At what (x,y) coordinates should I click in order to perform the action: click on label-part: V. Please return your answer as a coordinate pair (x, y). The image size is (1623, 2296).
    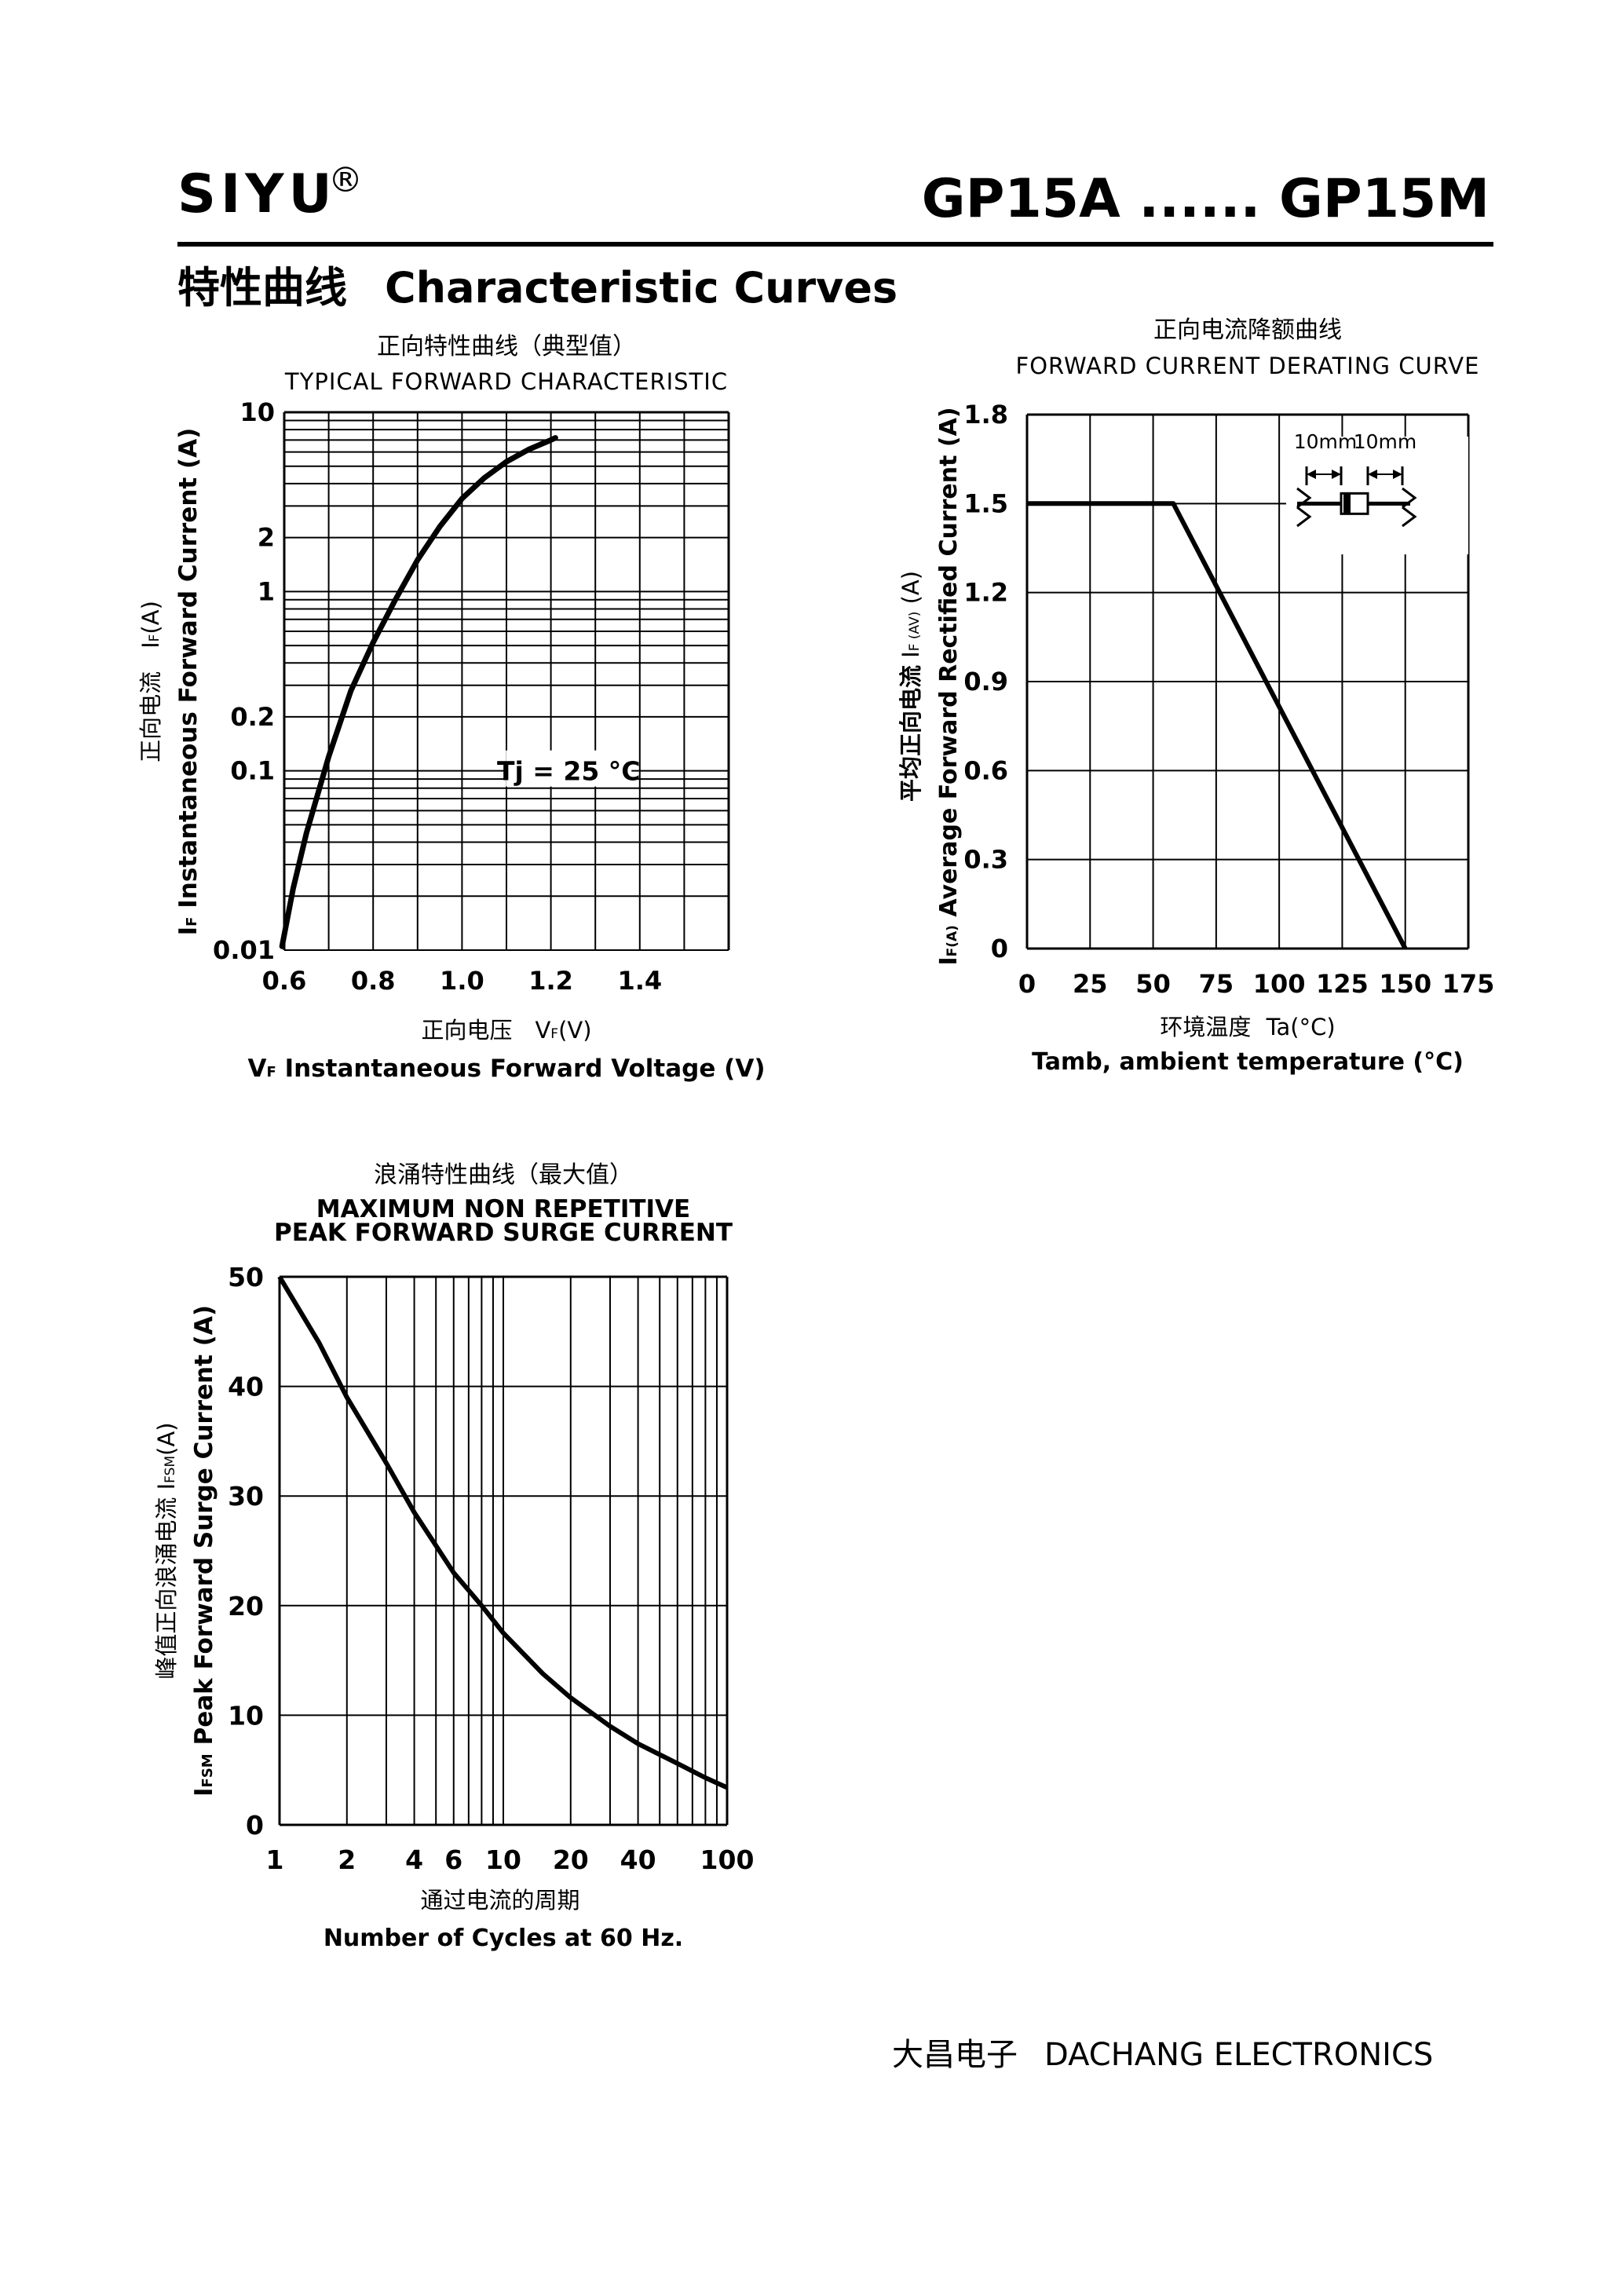
    Looking at the image, I should click on (256, 1069).